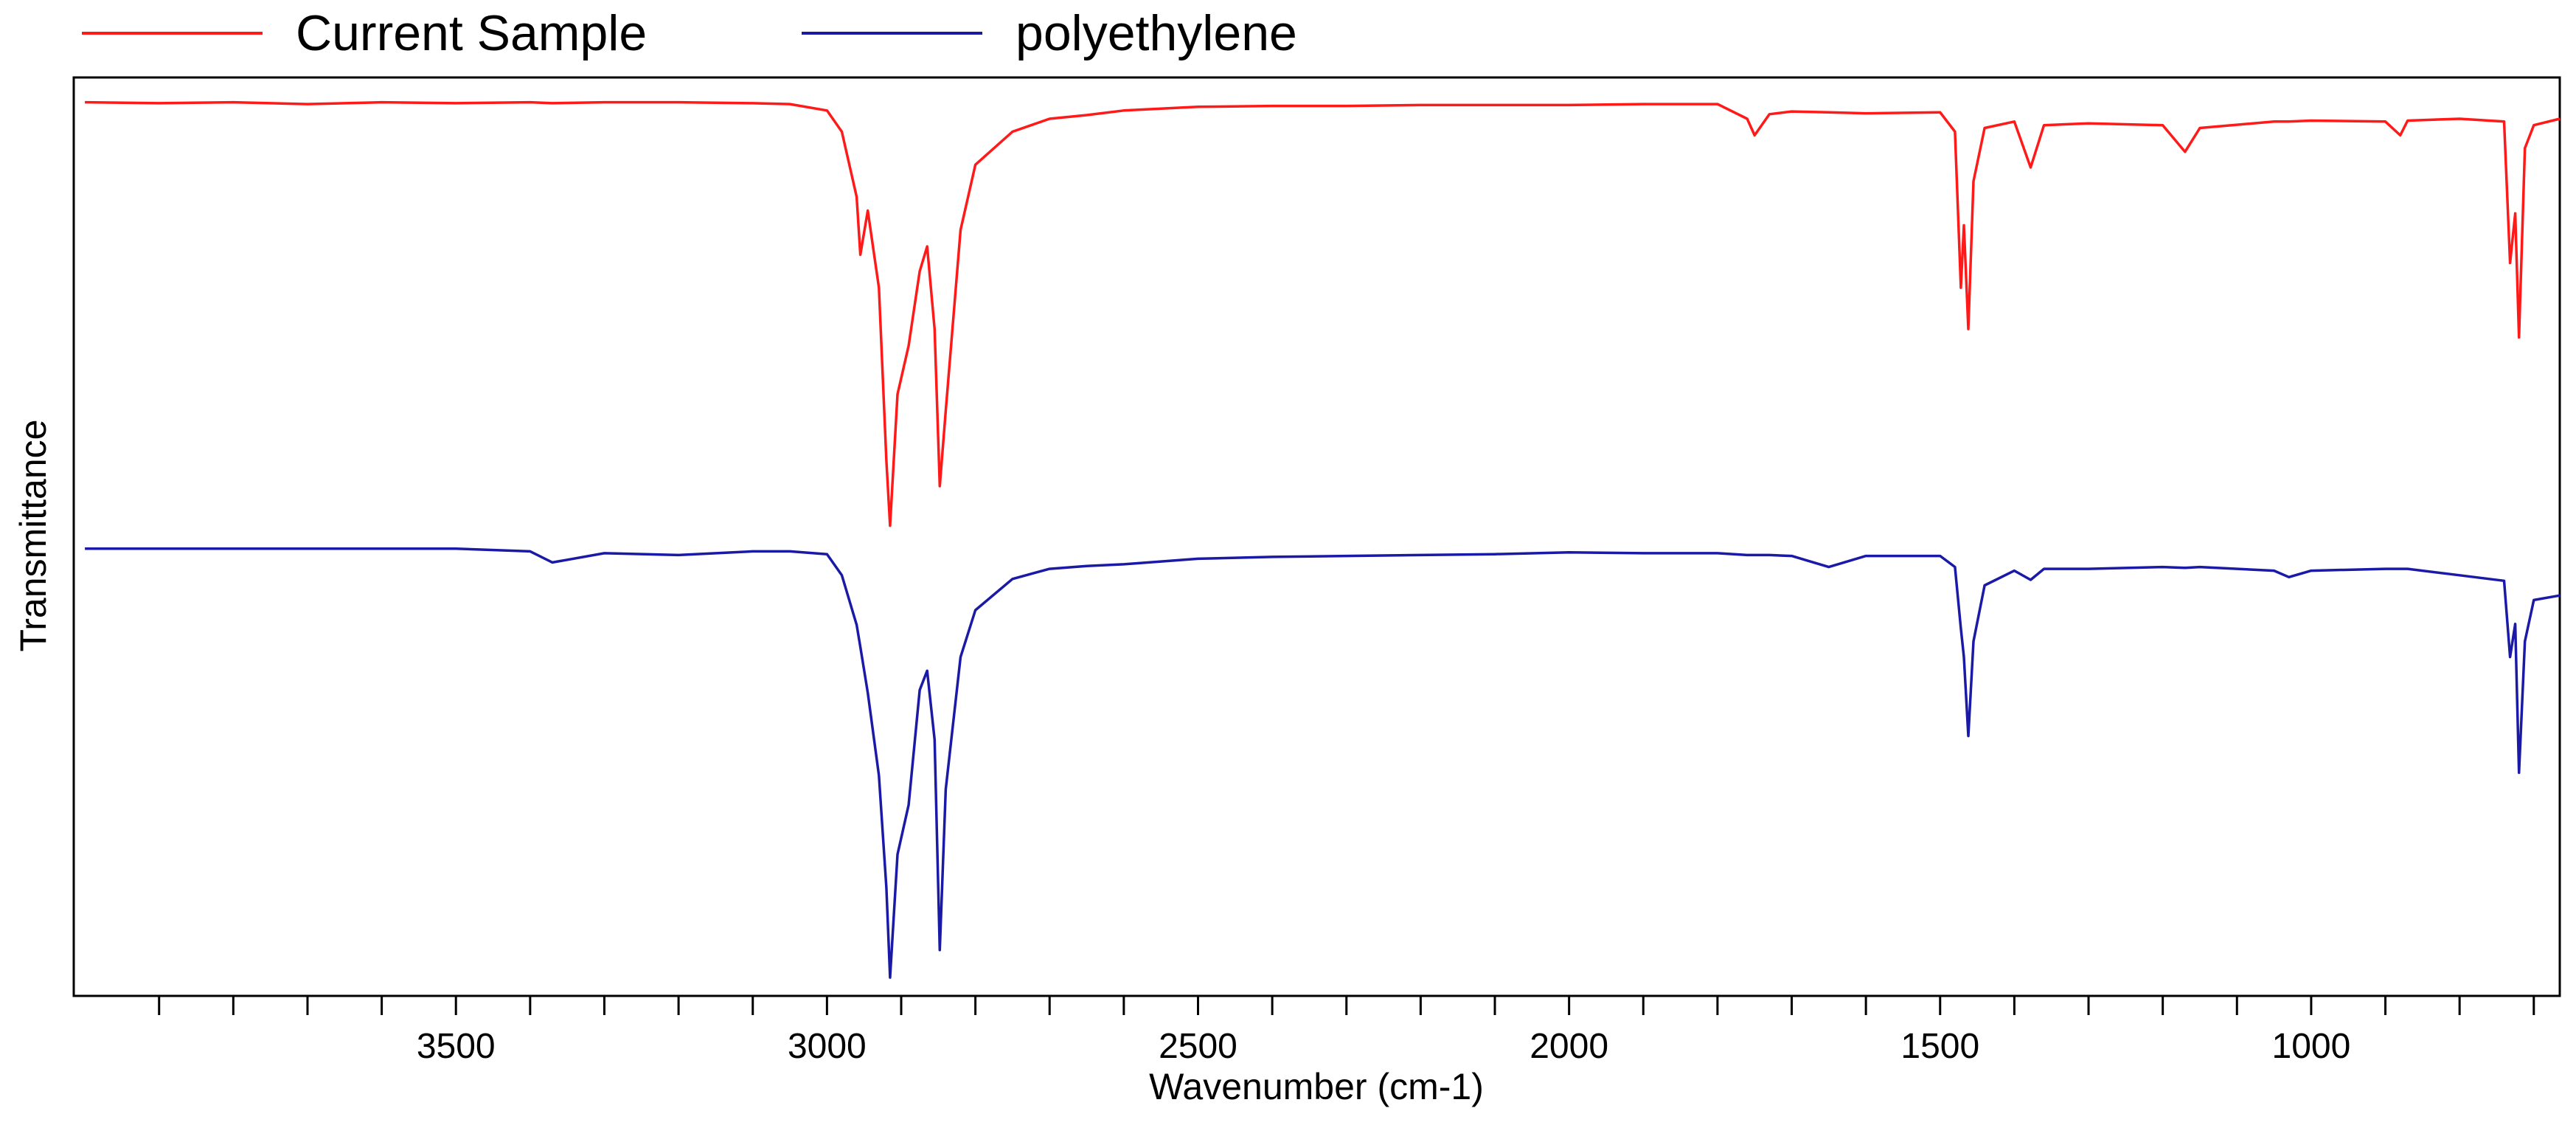 The image size is (2576, 1125). Describe the element at coordinates (1198, 1046) in the screenshot. I see `x-tick-label: 2500` at that location.